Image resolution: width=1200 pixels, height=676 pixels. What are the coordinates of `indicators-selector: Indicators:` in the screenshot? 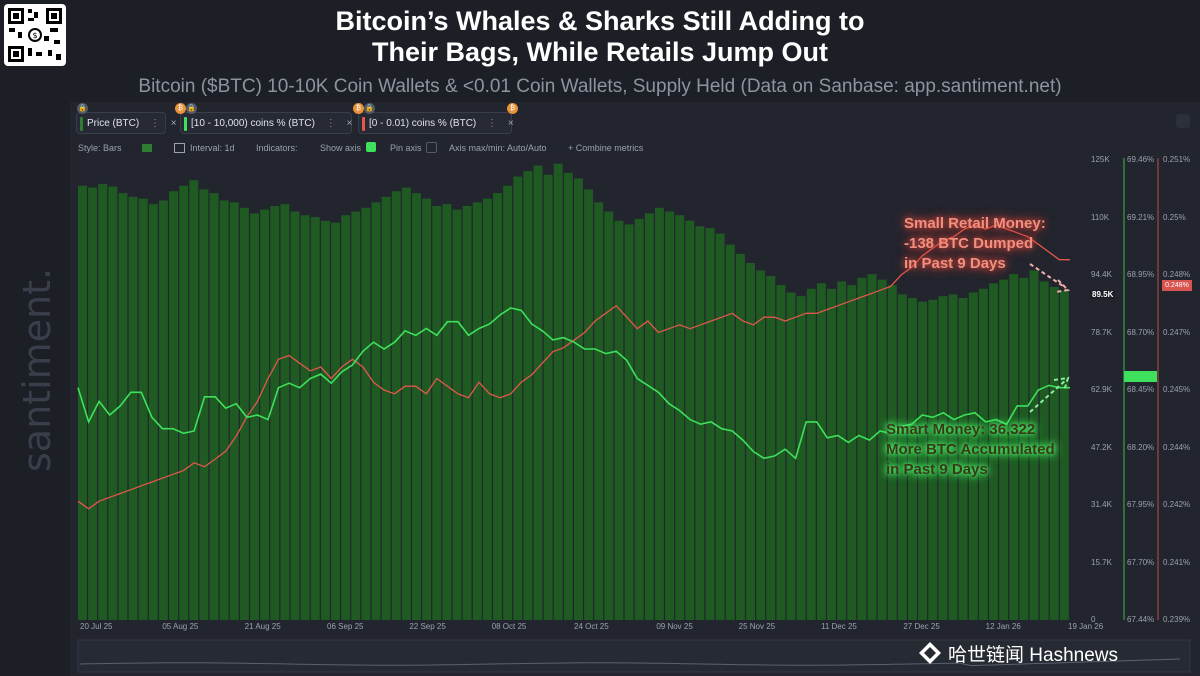 It's located at (277, 148).